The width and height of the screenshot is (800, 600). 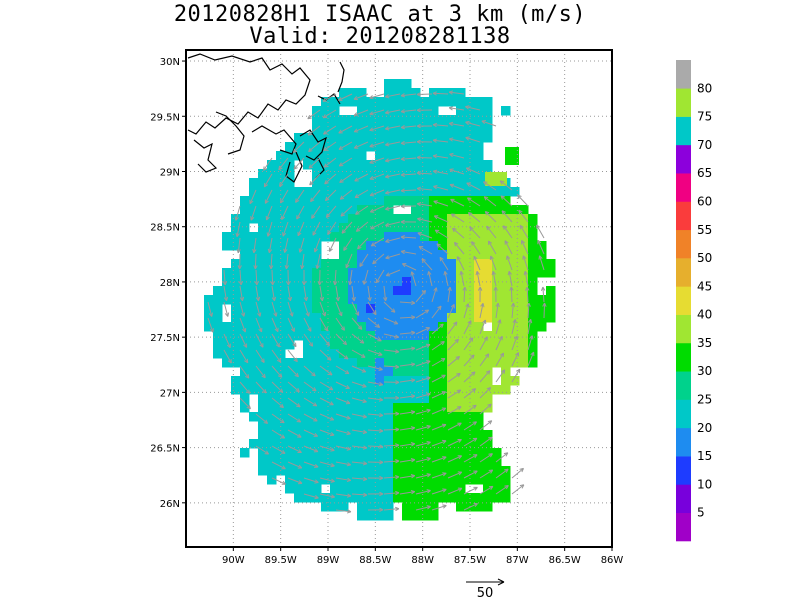 I want to click on coastline, so click(x=266, y=118).